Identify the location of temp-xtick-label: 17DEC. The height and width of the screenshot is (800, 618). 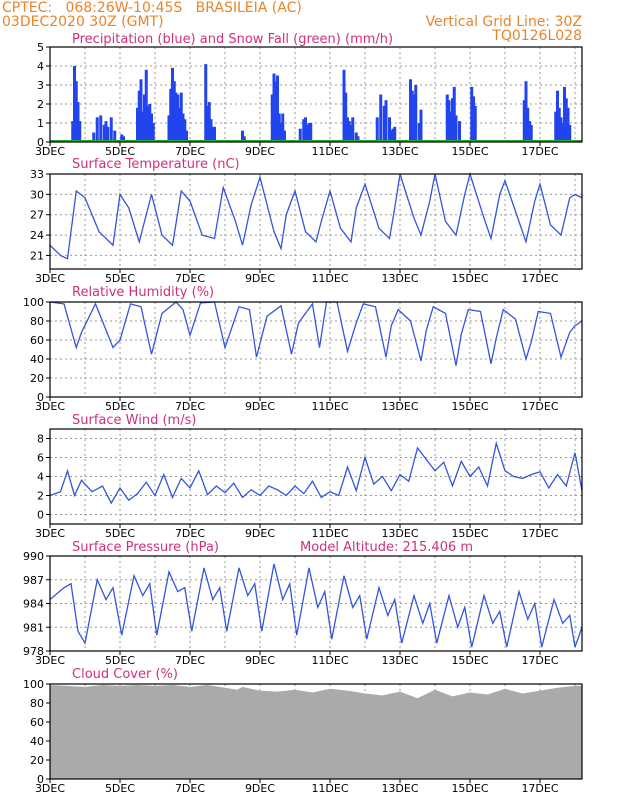
(539, 278).